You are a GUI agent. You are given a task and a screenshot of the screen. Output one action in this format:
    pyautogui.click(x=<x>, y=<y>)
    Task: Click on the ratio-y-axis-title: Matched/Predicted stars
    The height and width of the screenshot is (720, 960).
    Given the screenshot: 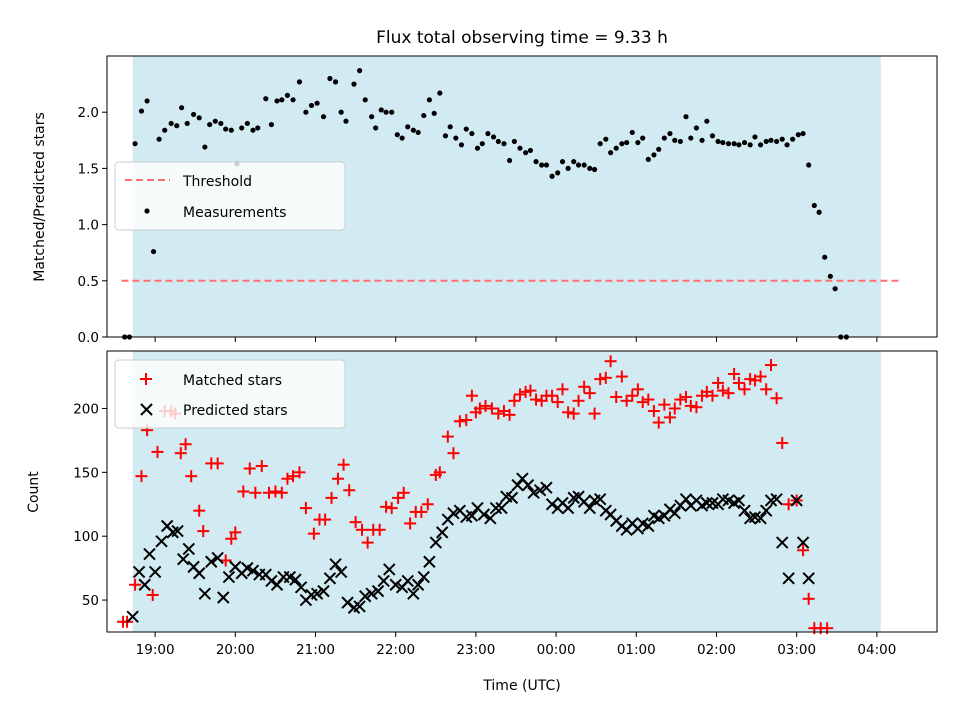 What is the action you would take?
    pyautogui.click(x=40, y=197)
    